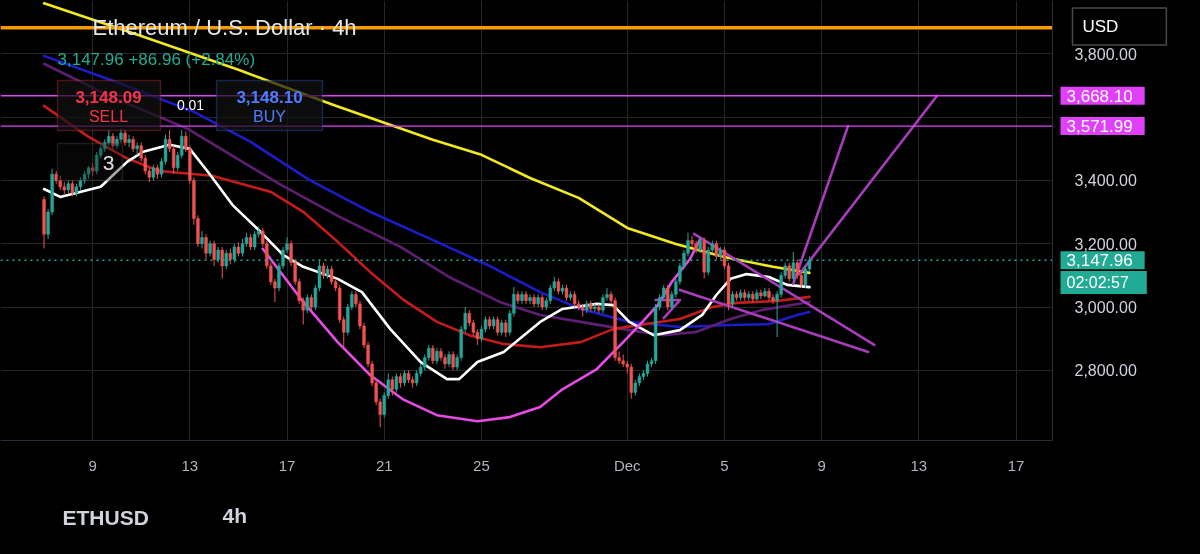 This screenshot has width=1200, height=554. Describe the element at coordinates (1105, 181) in the screenshot. I see `y-tick-label: 3,400.00` at that location.